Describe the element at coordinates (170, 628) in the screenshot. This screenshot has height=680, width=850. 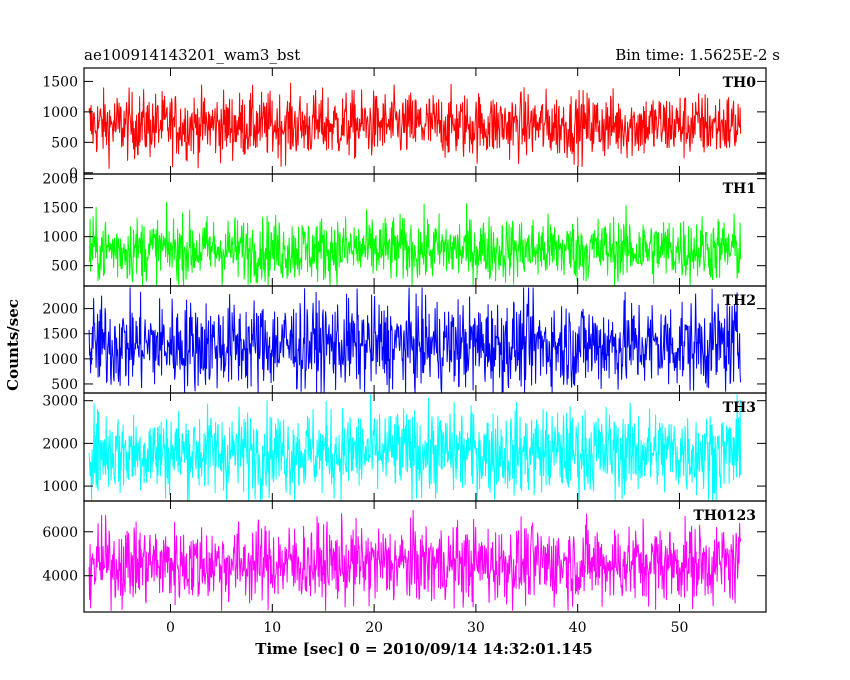
I see `x-tick-label: 0` at that location.